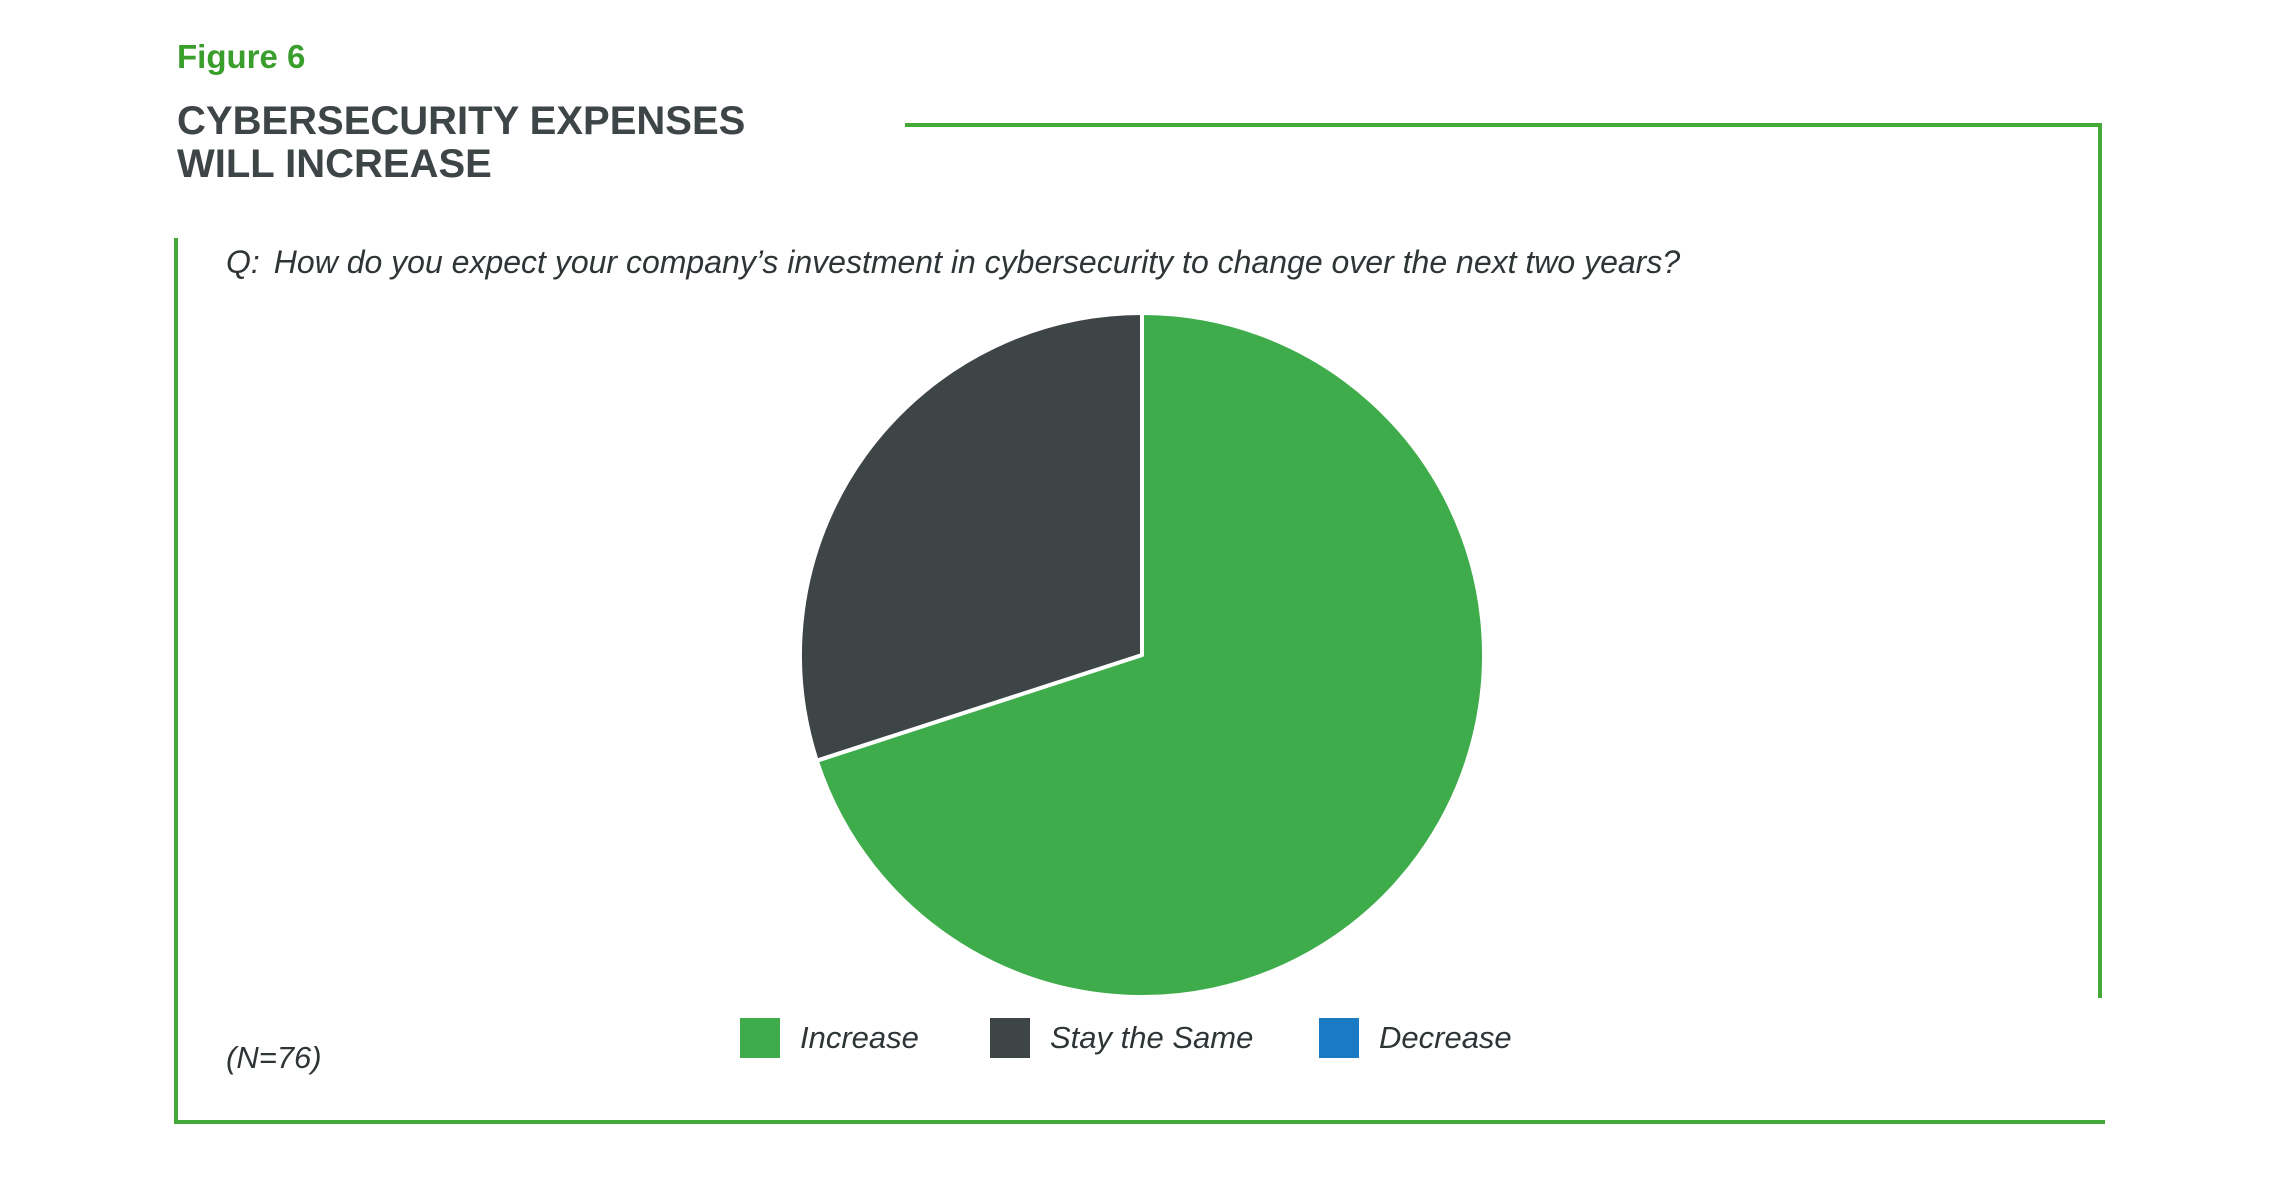 This screenshot has height=1200, width=2279. I want to click on legend-label-decrease: Decrease, so click(1445, 1037).